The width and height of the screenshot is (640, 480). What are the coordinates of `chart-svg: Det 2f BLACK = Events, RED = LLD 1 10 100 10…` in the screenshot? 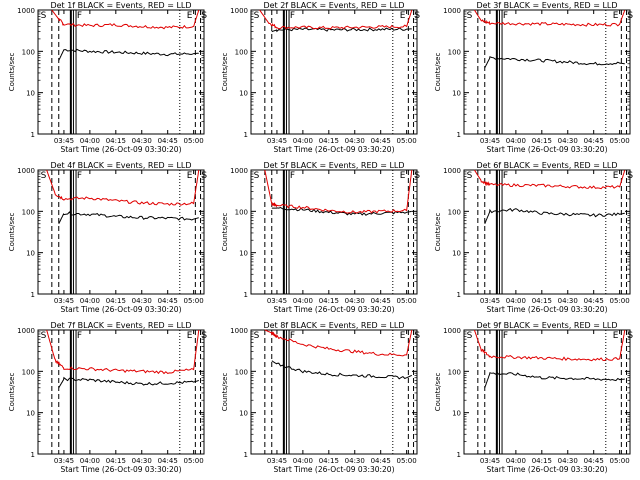 It's located at (320, 77).